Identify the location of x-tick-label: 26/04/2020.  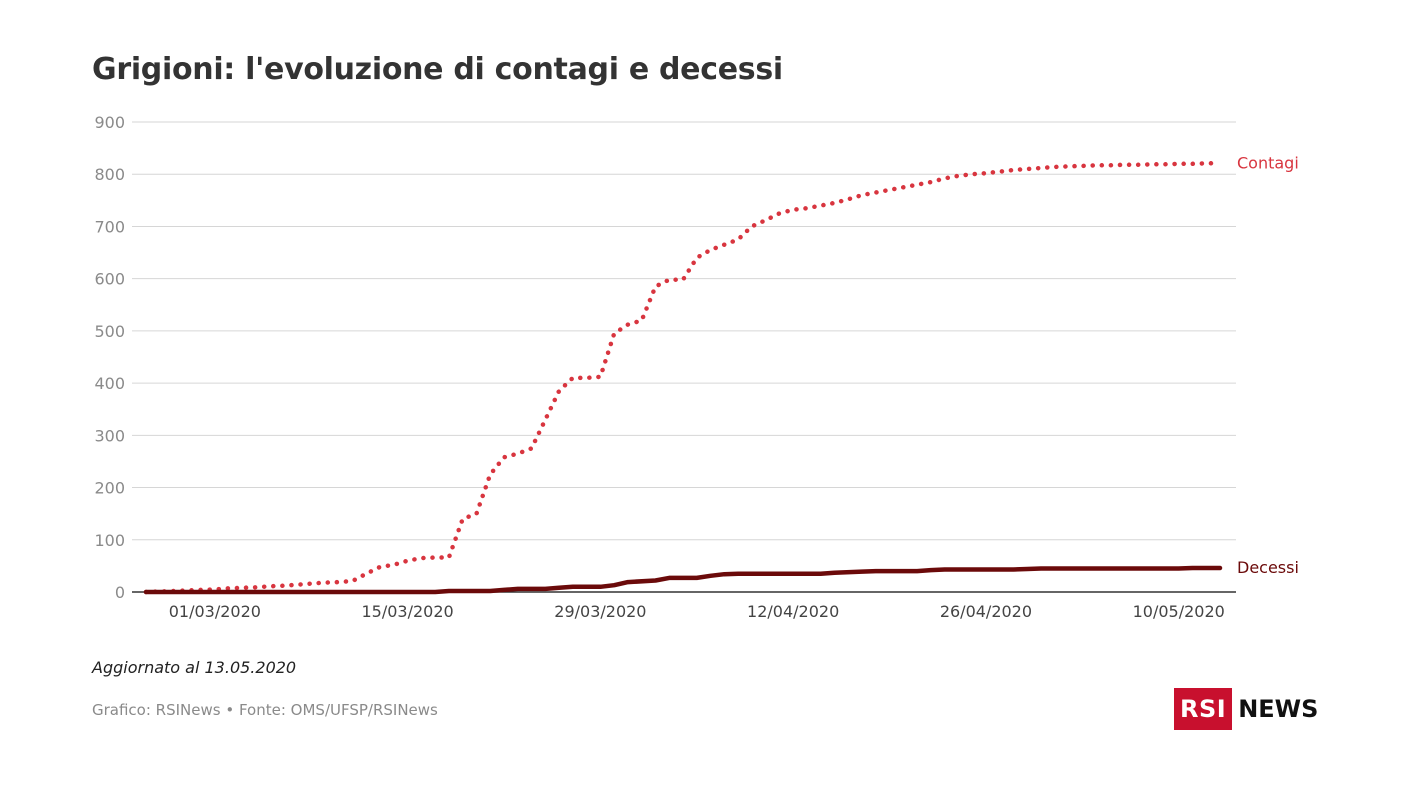
(986, 611).